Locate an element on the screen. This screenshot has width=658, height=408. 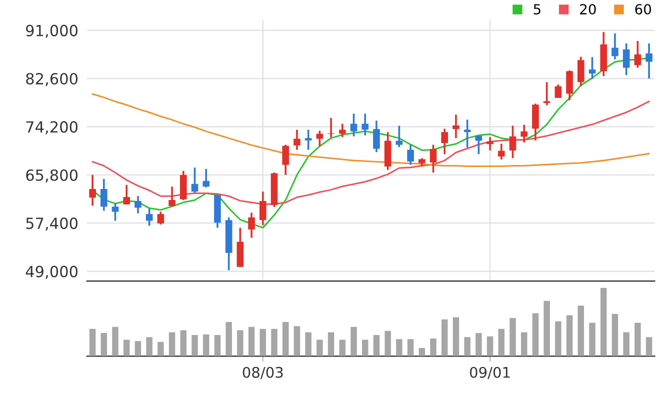
legend-label: 20 is located at coordinates (588, 9).